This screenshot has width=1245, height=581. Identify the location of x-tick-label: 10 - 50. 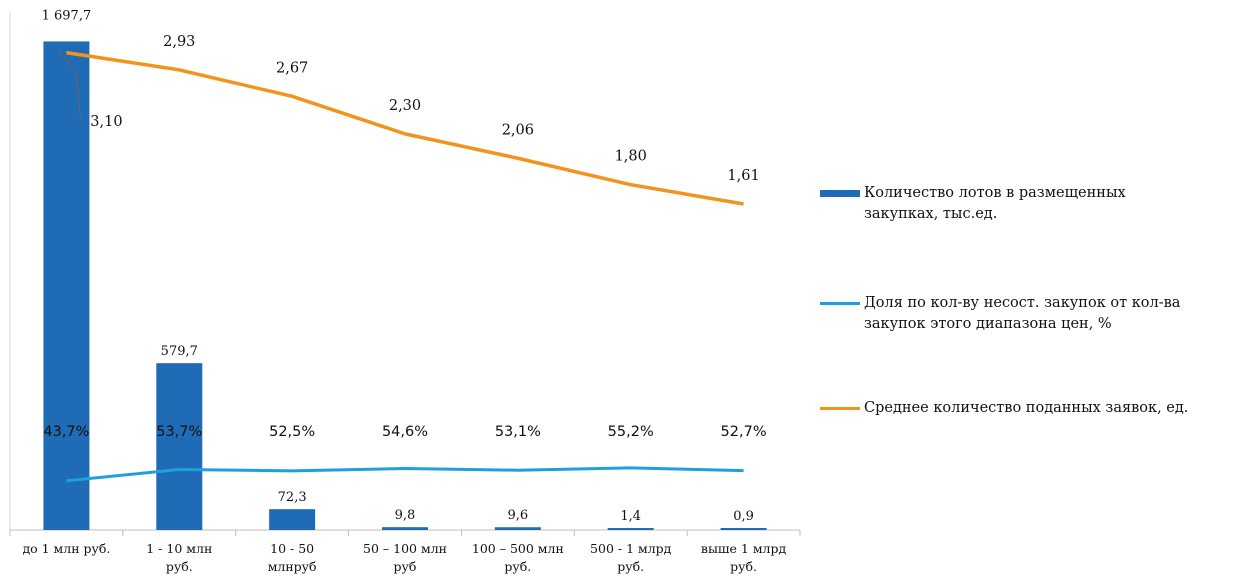
(292, 548).